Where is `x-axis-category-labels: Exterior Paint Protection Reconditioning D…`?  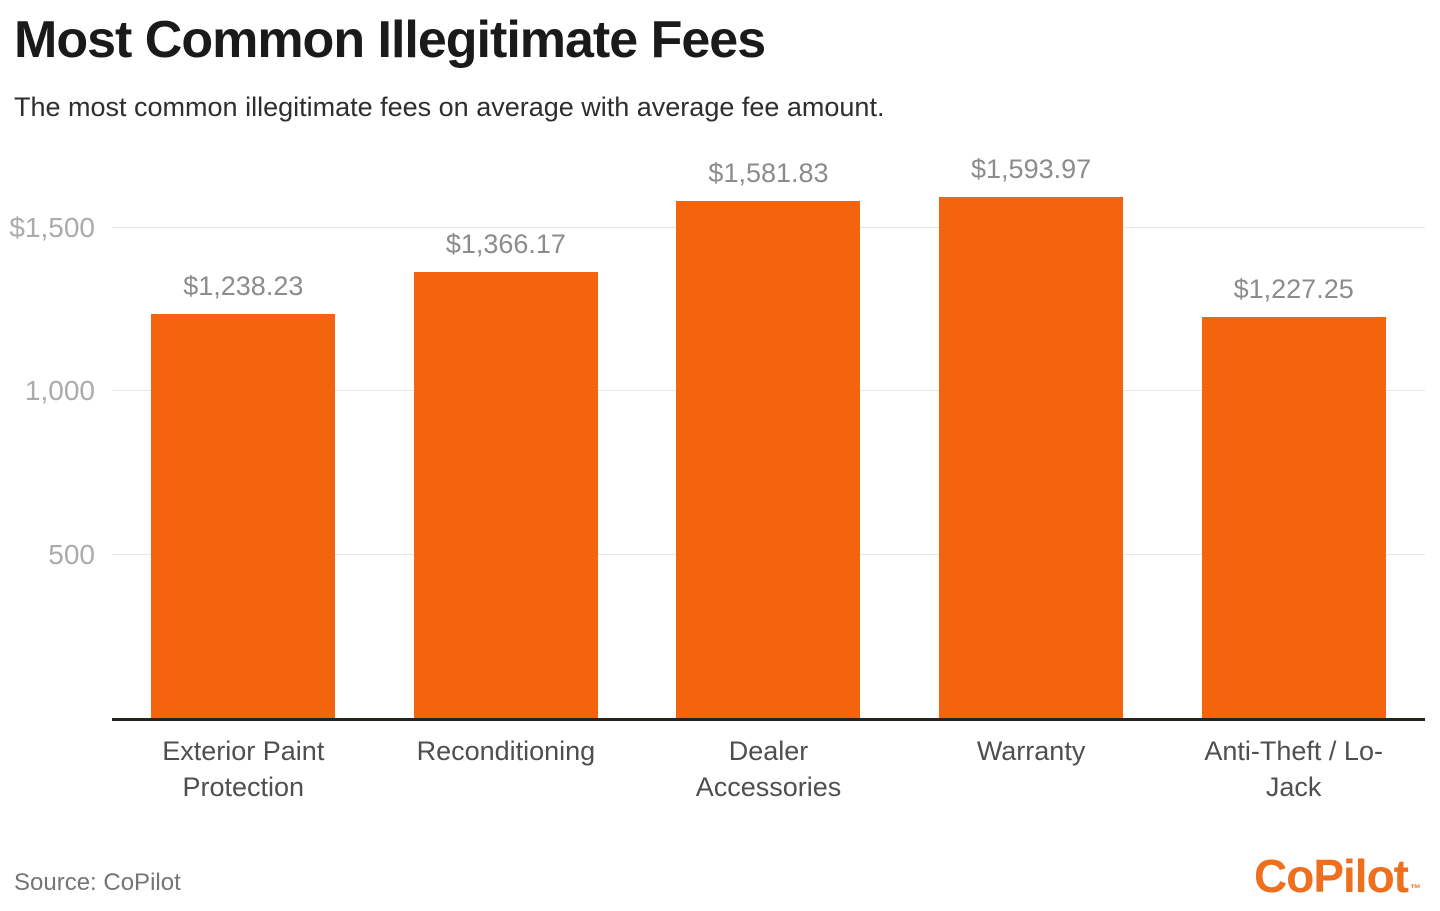
x-axis-category-labels: Exterior Paint Protection Reconditioning D… is located at coordinates (768, 769).